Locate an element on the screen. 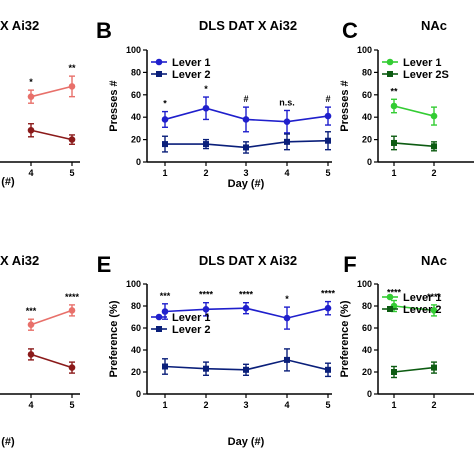  p5-y-tick-label: 20 is located at coordinates (367, 372).